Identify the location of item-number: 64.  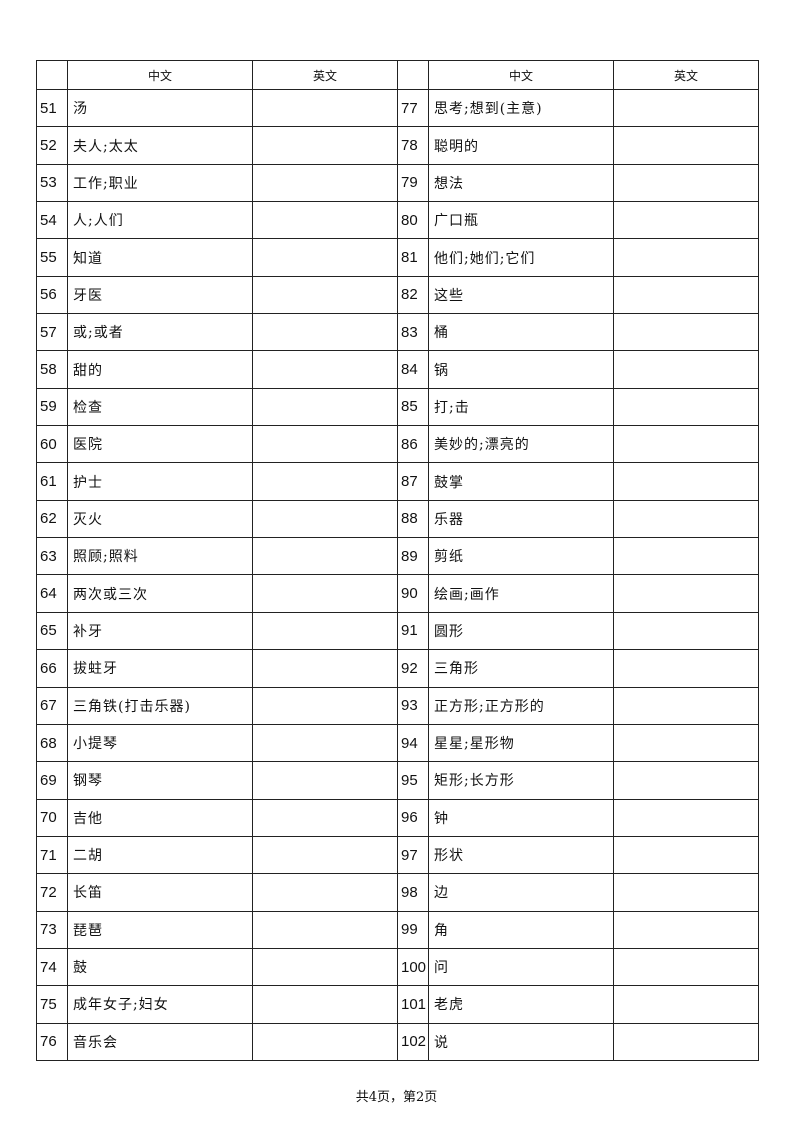
(52, 593).